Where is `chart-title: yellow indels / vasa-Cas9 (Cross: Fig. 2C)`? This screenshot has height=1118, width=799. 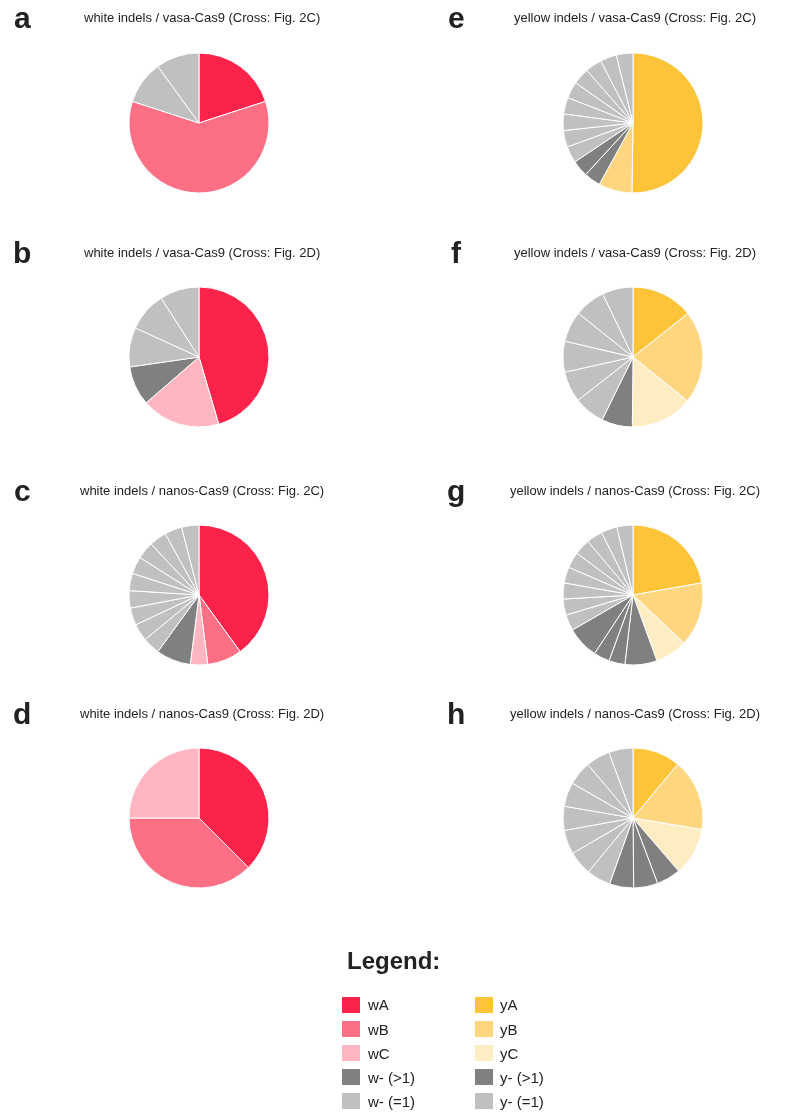 chart-title: yellow indels / vasa-Cas9 (Cross: Fig. 2C) is located at coordinates (635, 17).